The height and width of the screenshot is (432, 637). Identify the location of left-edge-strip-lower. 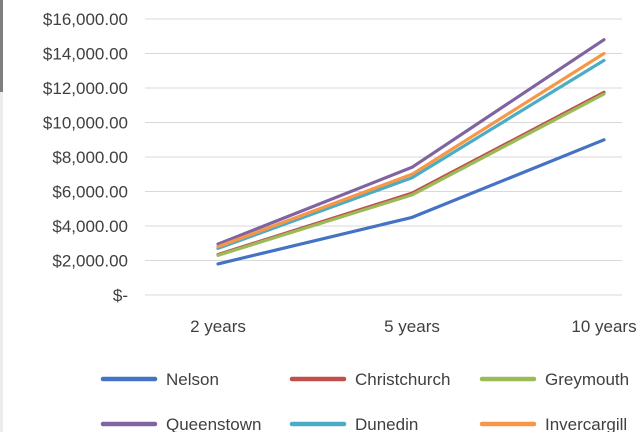
(1, 262).